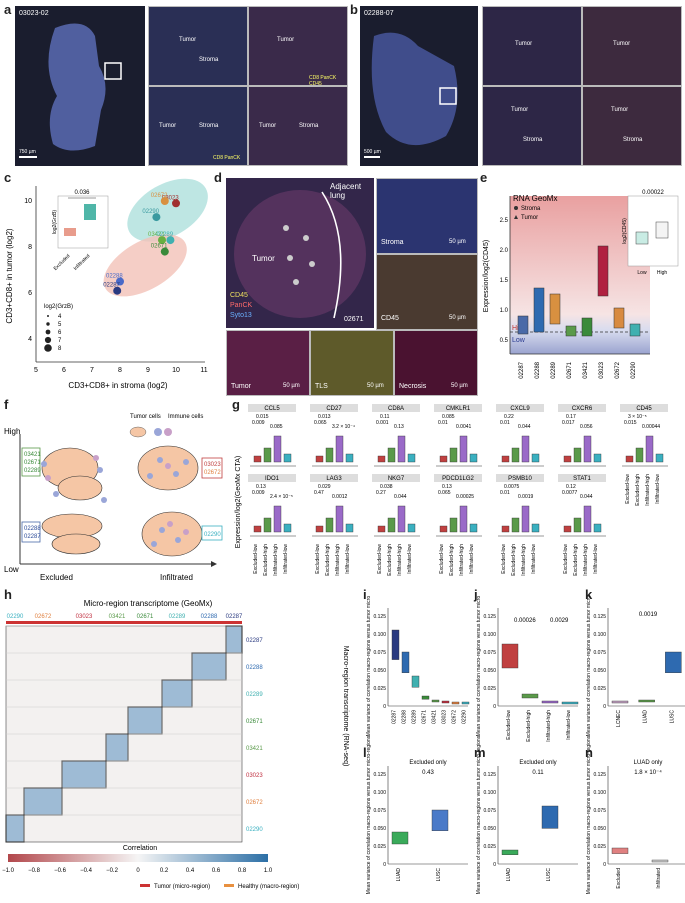 The width and height of the screenshot is (685, 903). What do you see at coordinates (659, 878) in the screenshot?
I see `small-xtick: Infiltrated` at bounding box center [659, 878].